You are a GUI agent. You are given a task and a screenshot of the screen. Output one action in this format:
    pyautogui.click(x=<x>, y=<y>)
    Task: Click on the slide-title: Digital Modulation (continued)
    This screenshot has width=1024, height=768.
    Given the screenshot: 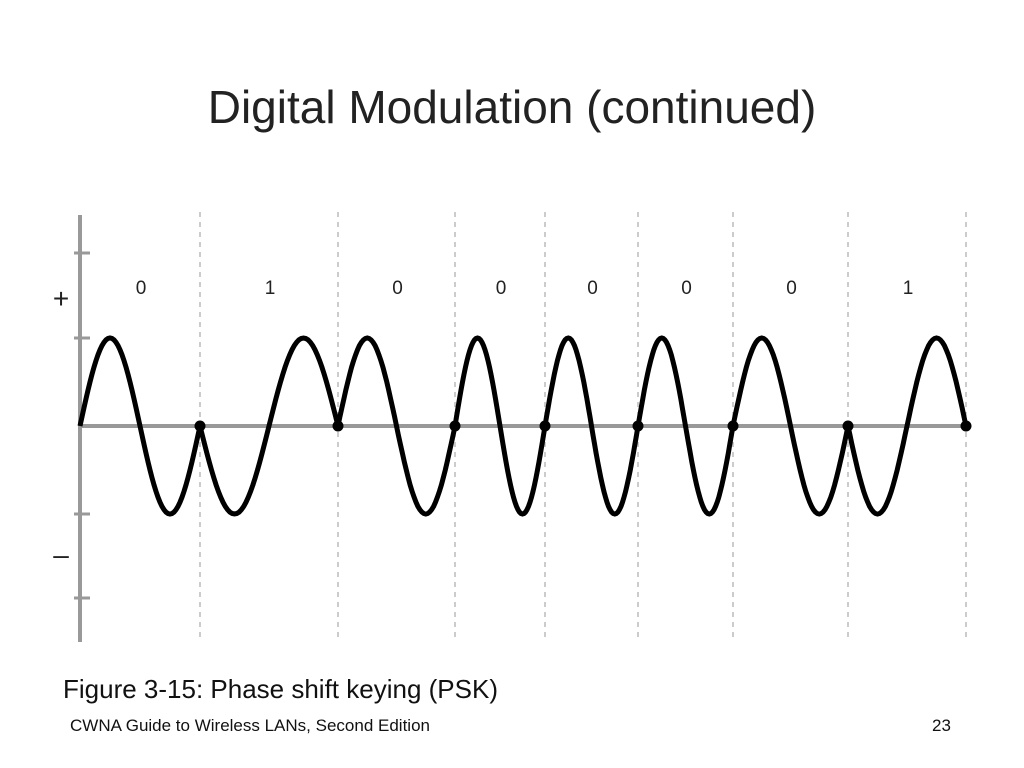 What is the action you would take?
    pyautogui.click(x=512, y=107)
    